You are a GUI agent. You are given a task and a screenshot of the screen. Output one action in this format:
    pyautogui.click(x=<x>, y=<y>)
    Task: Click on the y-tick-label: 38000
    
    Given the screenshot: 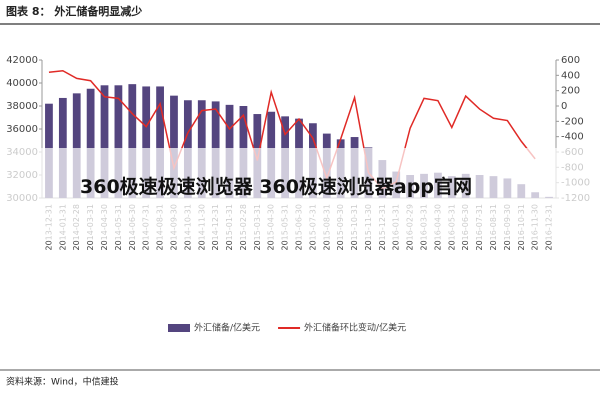 What is the action you would take?
    pyautogui.click(x=22, y=106)
    